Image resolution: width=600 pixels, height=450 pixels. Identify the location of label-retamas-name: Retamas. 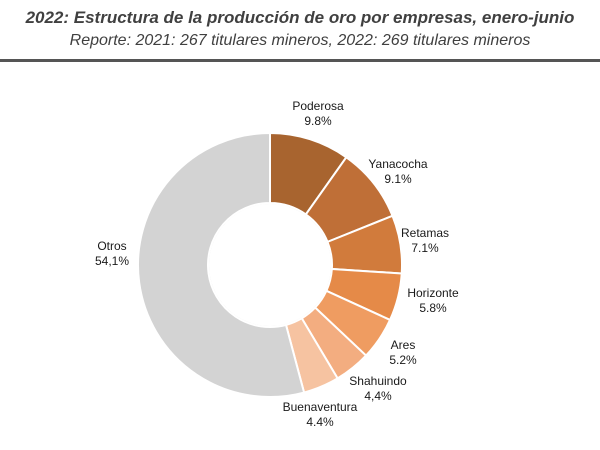
(425, 233).